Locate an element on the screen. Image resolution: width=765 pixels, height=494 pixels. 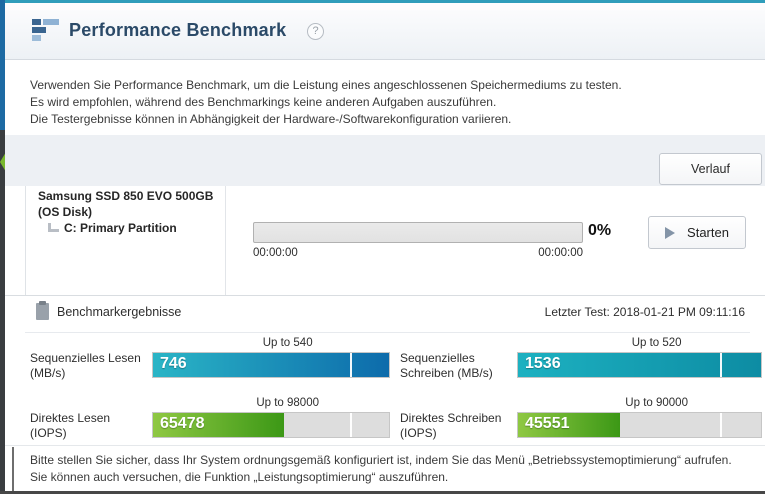
drive-name: Samsung SSD 850 EVO 500GB is located at coordinates (126, 196).